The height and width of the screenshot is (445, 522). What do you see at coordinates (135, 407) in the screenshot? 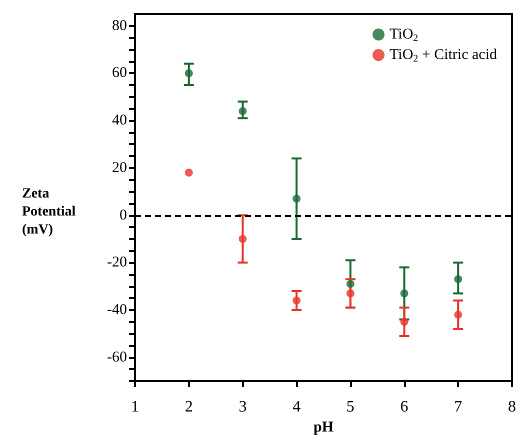
I see `x-tick-label: 1` at bounding box center [135, 407].